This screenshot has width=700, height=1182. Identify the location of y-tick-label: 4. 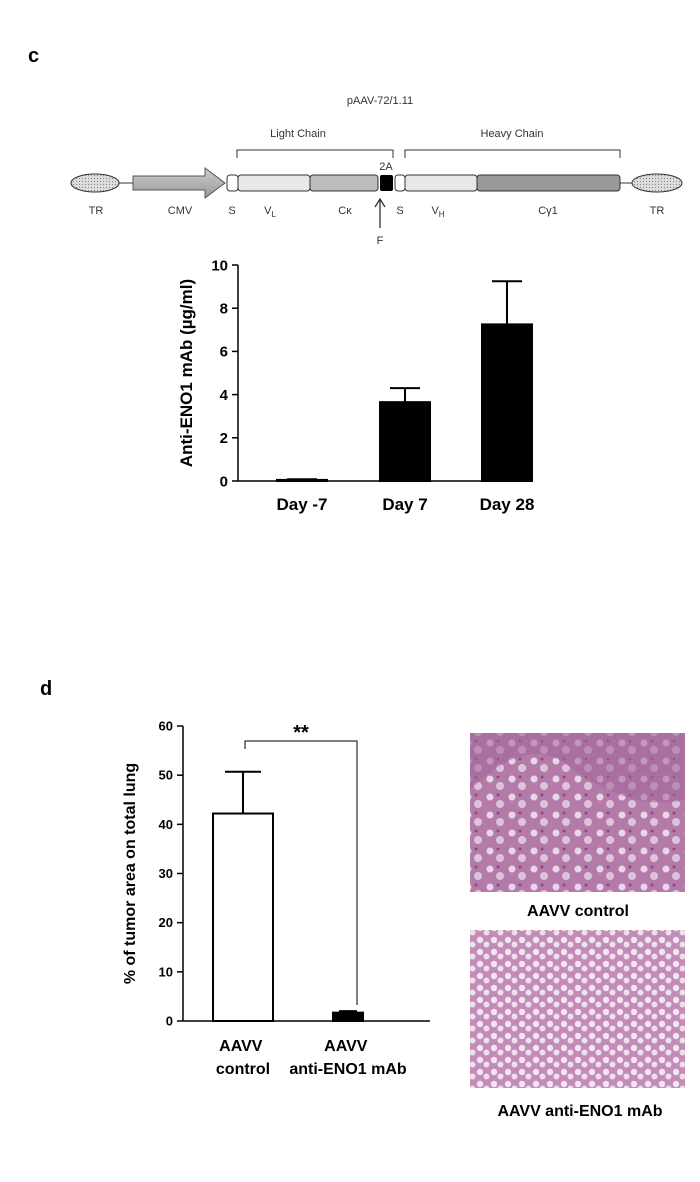
(224, 395).